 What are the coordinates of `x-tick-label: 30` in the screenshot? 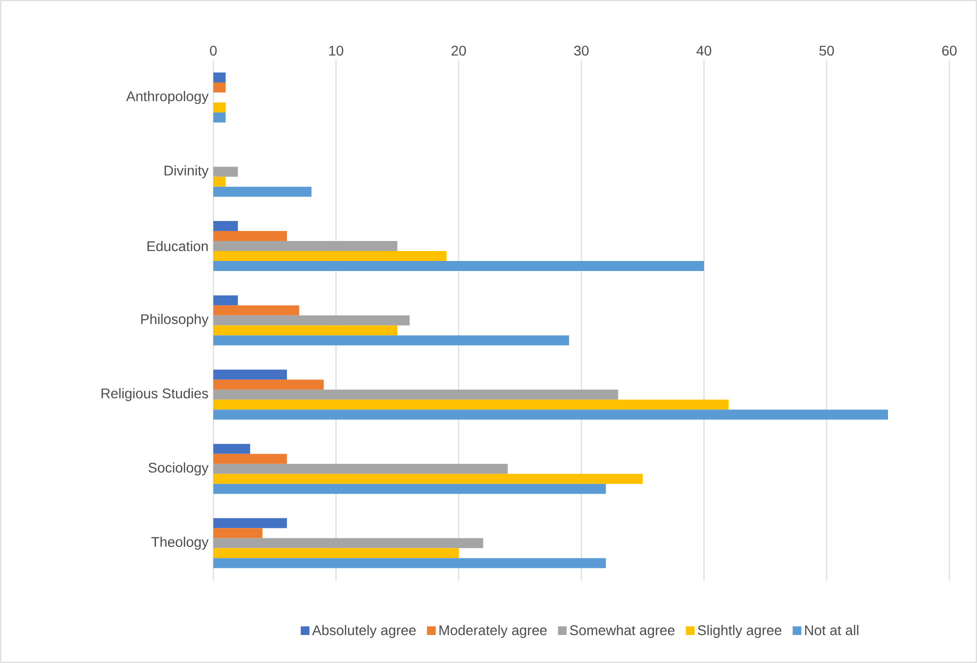 It's located at (581, 51).